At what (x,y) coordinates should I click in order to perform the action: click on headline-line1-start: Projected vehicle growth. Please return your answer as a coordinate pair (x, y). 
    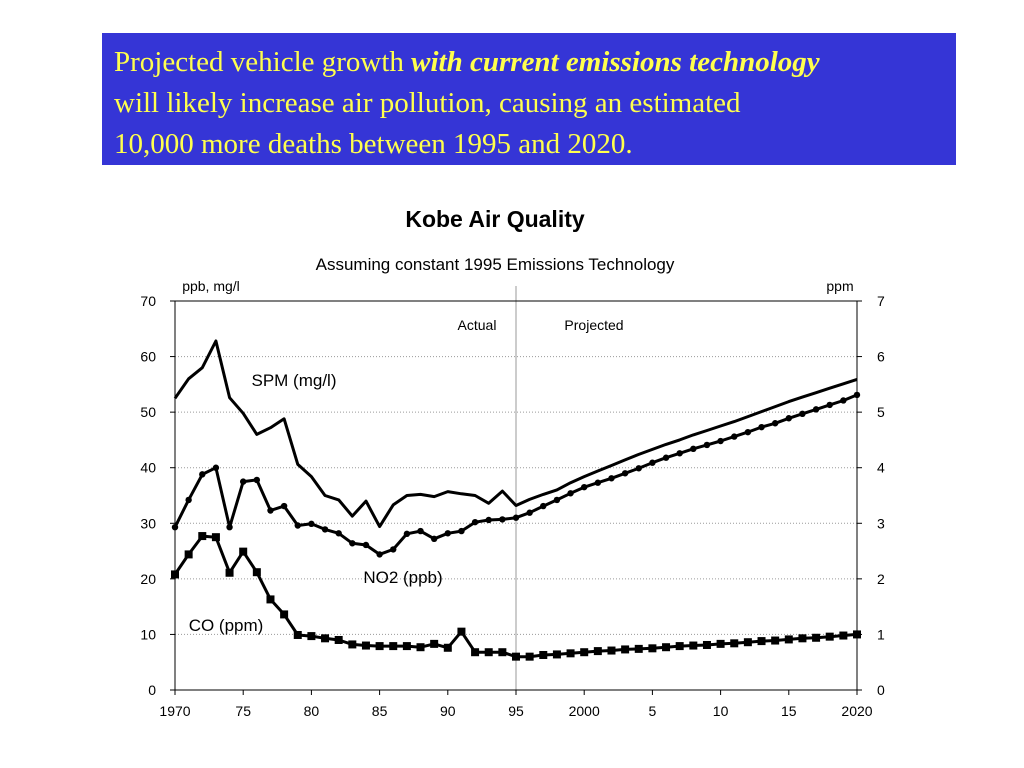
    Looking at the image, I should click on (263, 62).